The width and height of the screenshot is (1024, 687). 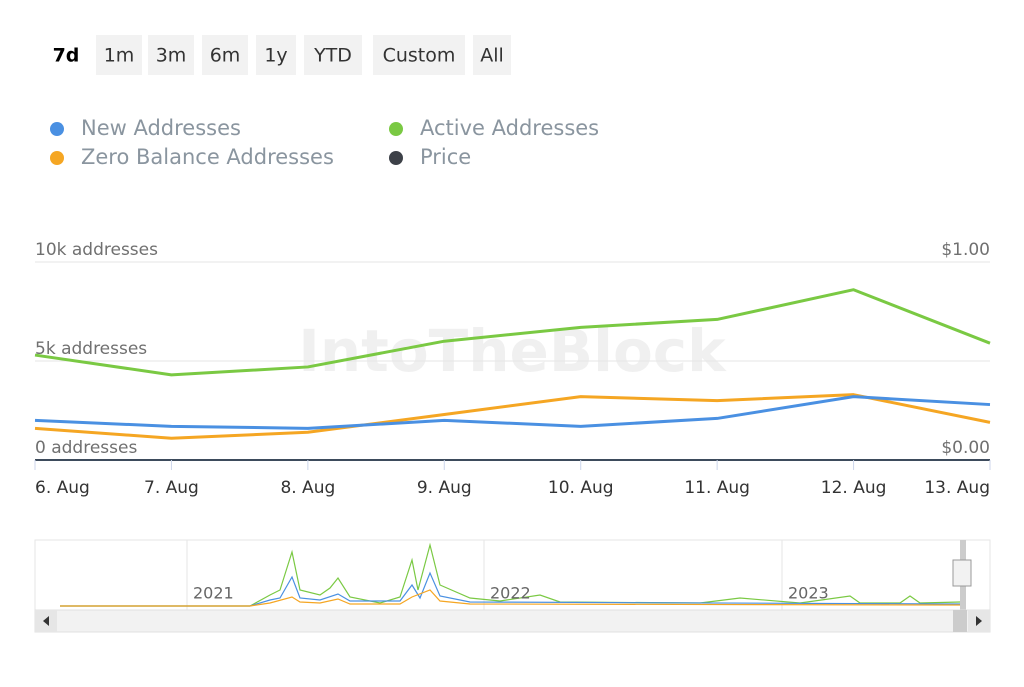 I want to click on x-tick-label: 8. Aug, so click(x=307, y=488).